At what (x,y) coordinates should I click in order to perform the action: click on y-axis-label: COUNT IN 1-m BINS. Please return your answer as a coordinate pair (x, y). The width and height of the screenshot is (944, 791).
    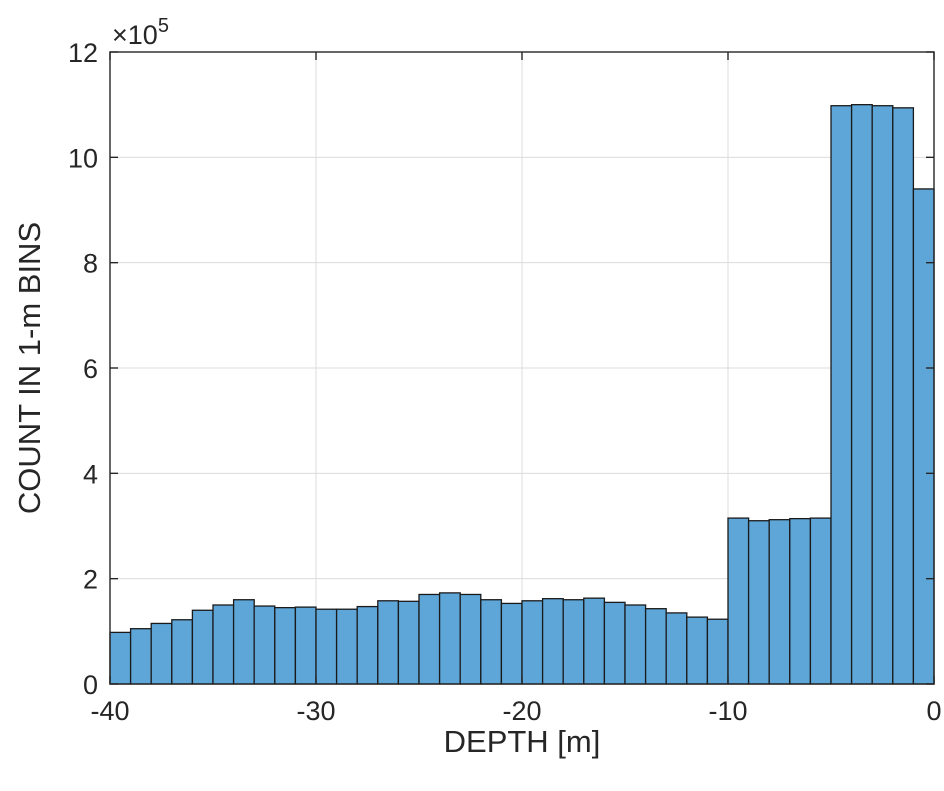
    Looking at the image, I should click on (29, 368).